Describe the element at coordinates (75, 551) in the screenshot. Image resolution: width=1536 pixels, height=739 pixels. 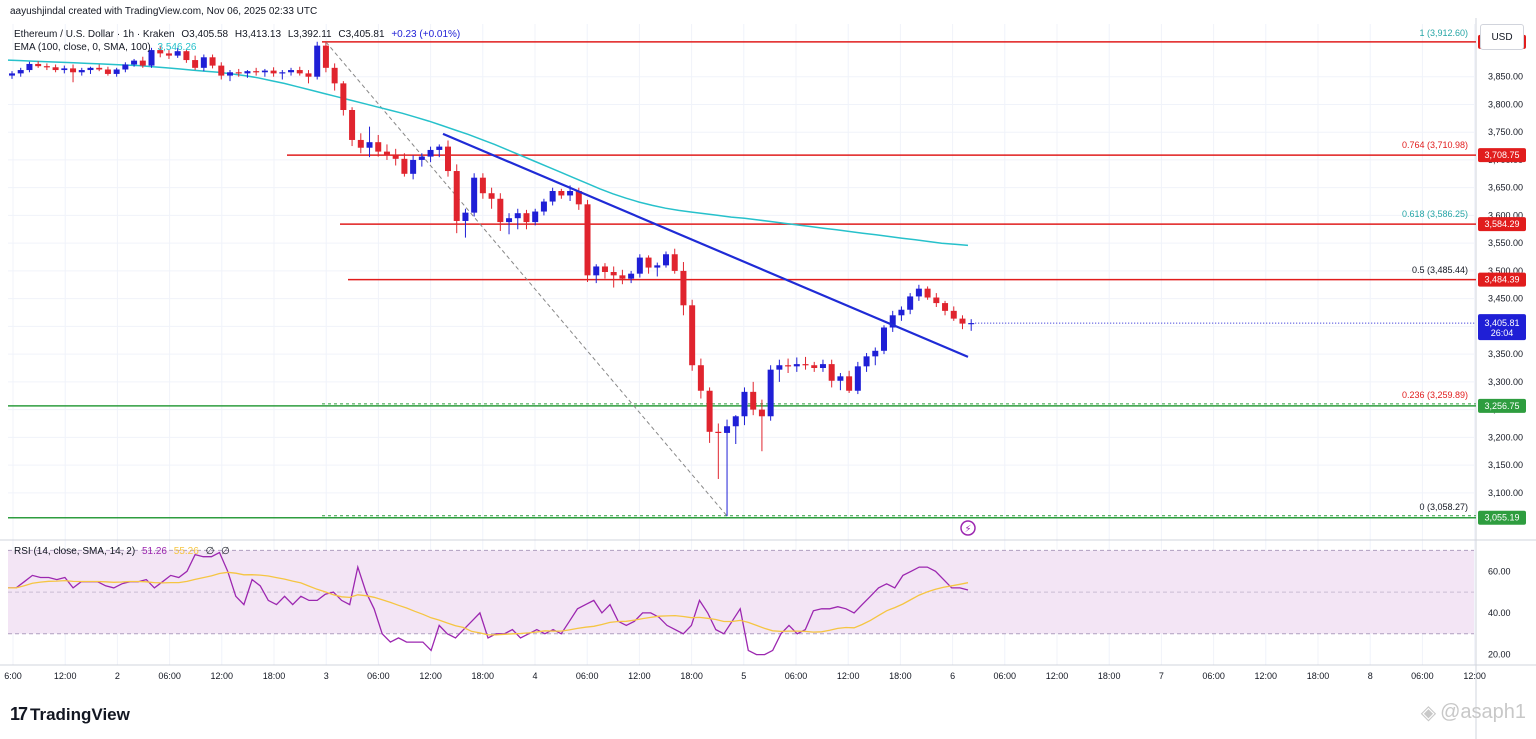
I see `rsi-label: RSI (14, close, SMA, 14, 2)` at that location.